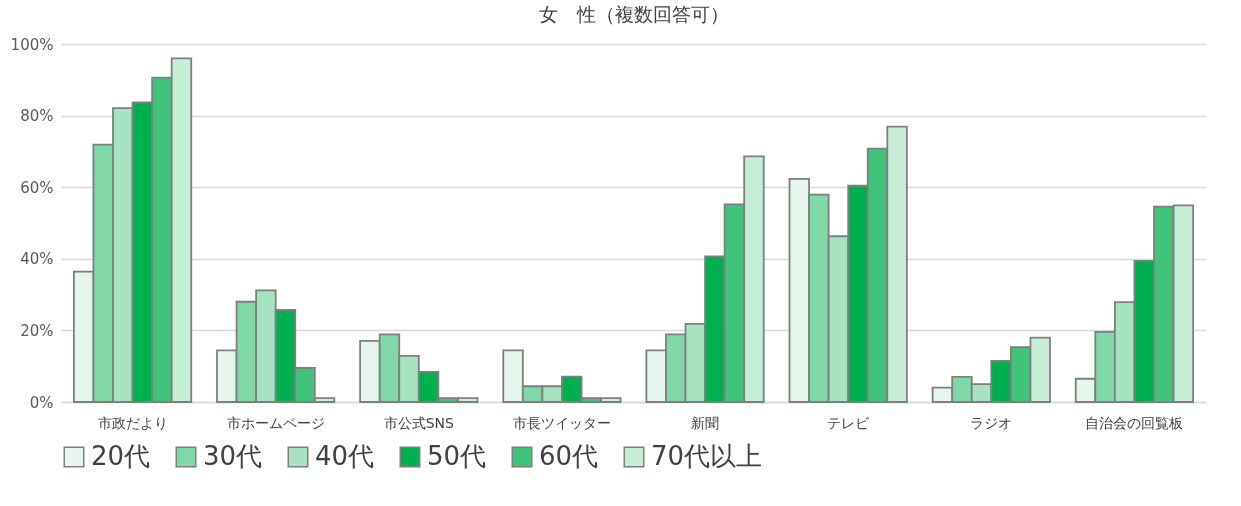 The width and height of the screenshot is (1241, 506). What do you see at coordinates (569, 456) in the screenshot?
I see `legend-label: 60代` at bounding box center [569, 456].